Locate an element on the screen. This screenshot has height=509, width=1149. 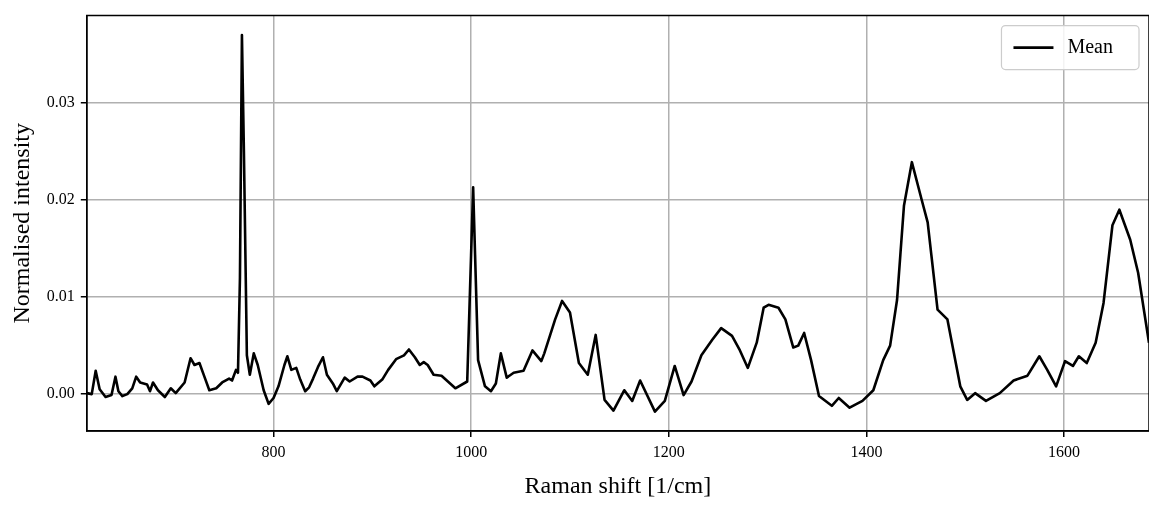
y-tick-label: 0.03 is located at coordinates (60, 102).